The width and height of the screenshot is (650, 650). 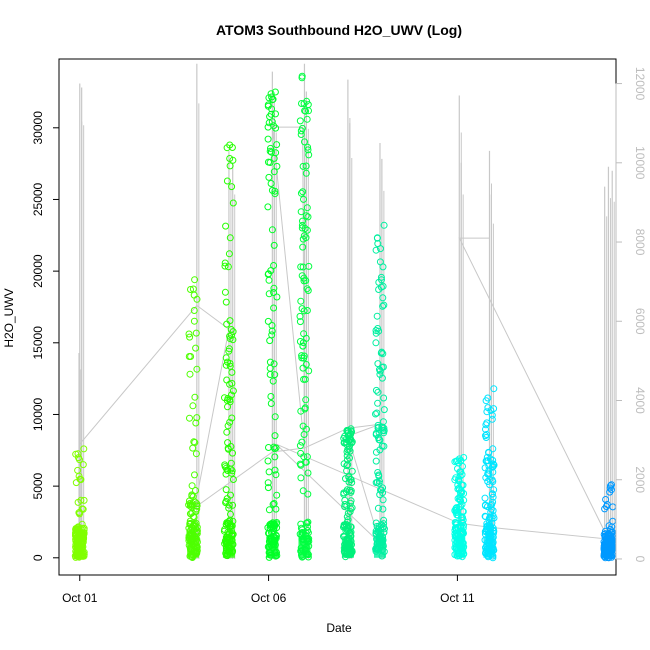 I want to click on x-tick-label: Oct 11, so click(x=457, y=598).